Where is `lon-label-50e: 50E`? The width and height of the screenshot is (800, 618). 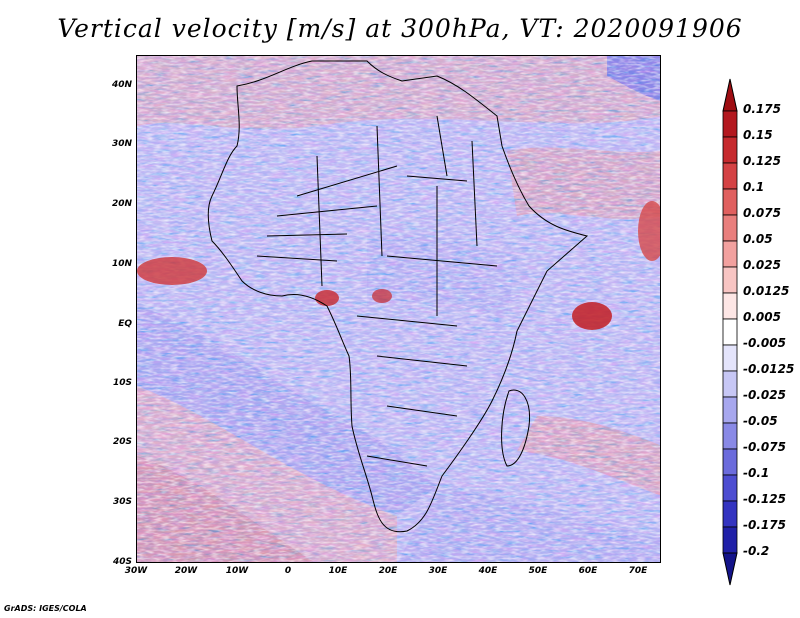 lon-label-50e: 50E is located at coordinates (538, 571).